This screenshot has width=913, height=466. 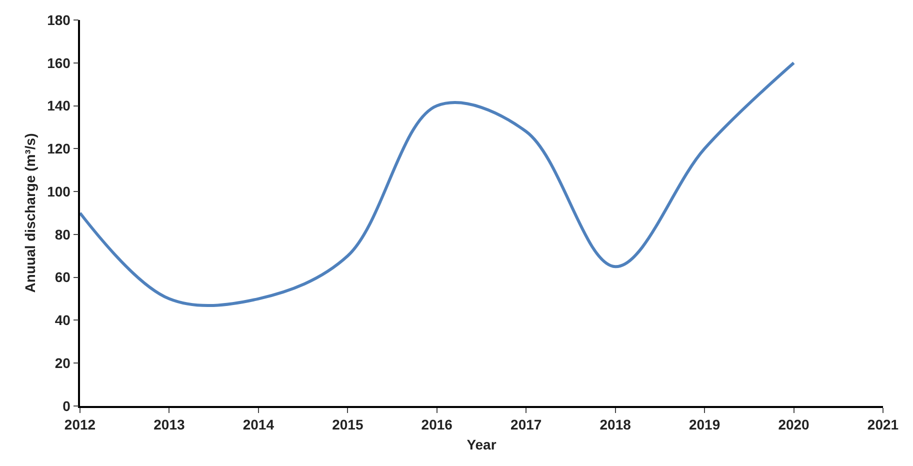 I want to click on y-tick-label: 180, so click(x=59, y=20).